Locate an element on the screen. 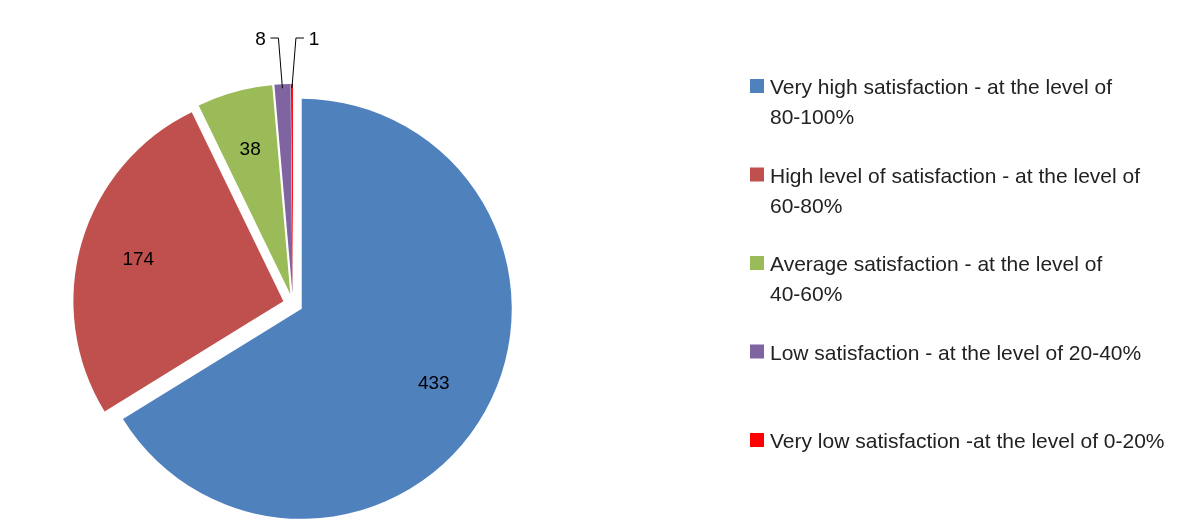 The width and height of the screenshot is (1192, 528). data-label: 38 is located at coordinates (250, 149).